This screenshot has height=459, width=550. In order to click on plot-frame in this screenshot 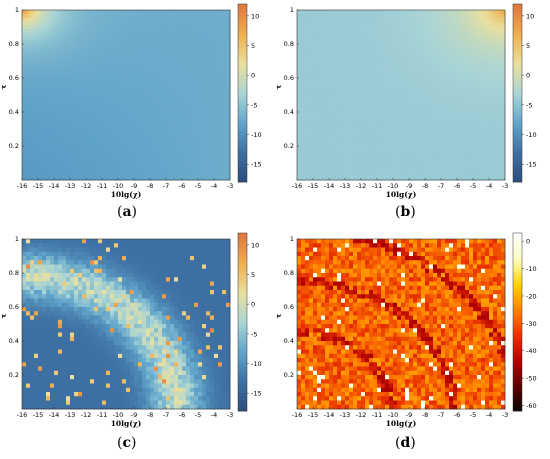, I will do `click(126, 95)`.